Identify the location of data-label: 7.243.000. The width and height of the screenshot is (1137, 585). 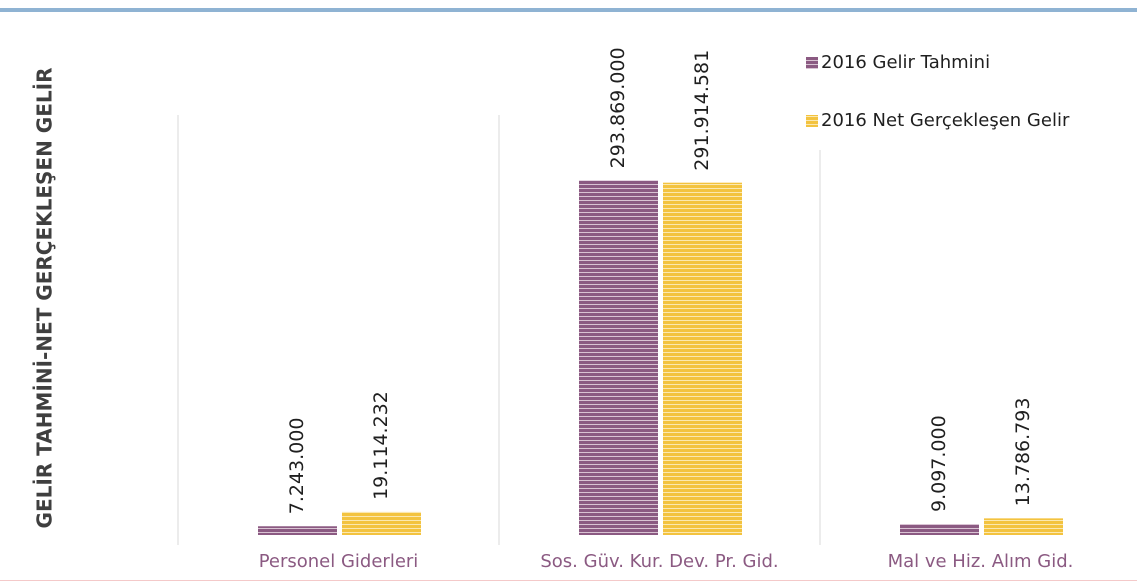
(297, 466).